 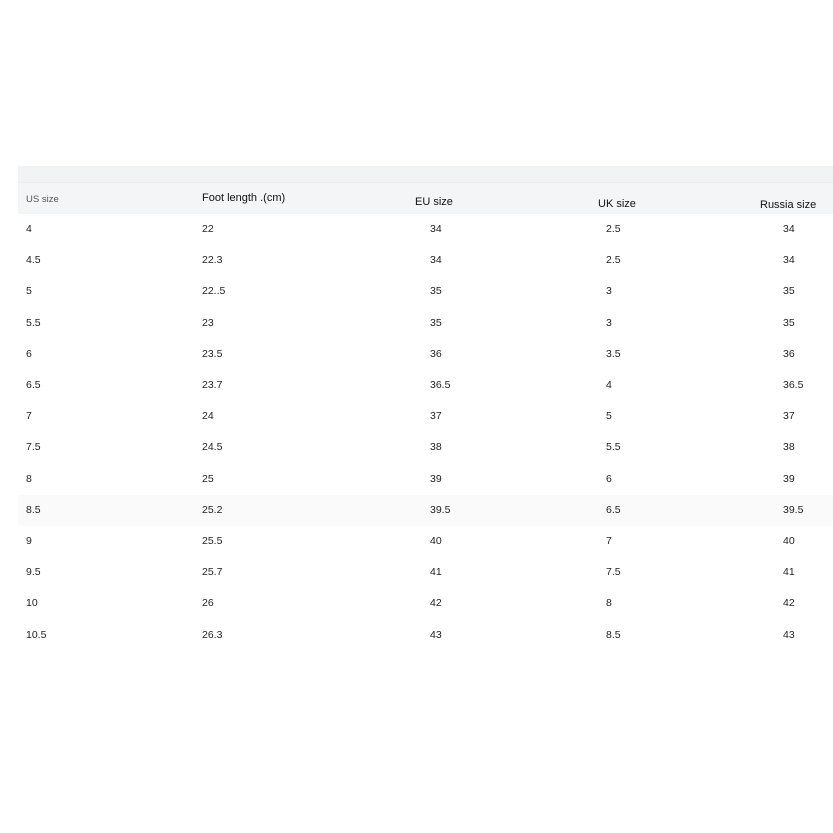 What do you see at coordinates (214, 291) in the screenshot?
I see `cell-foot-length: 22..5` at bounding box center [214, 291].